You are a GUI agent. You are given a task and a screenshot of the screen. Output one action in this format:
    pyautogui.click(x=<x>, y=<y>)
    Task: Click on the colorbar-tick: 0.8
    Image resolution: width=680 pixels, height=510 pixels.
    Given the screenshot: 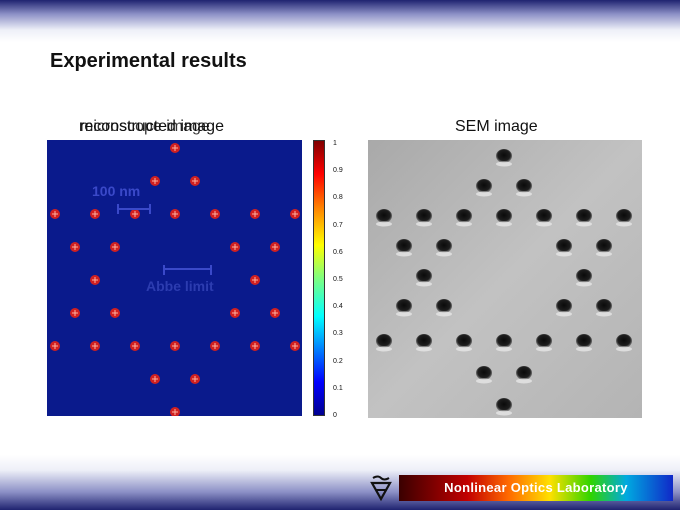 What is the action you would take?
    pyautogui.click(x=338, y=198)
    